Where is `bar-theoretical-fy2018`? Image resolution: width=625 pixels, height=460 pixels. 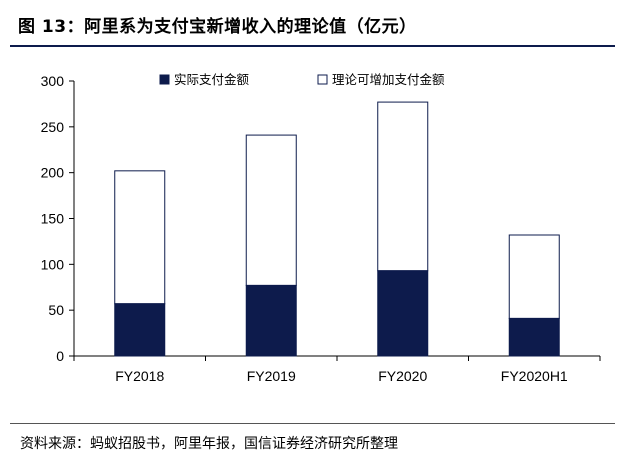 bar-theoretical-fy2018 is located at coordinates (140, 237).